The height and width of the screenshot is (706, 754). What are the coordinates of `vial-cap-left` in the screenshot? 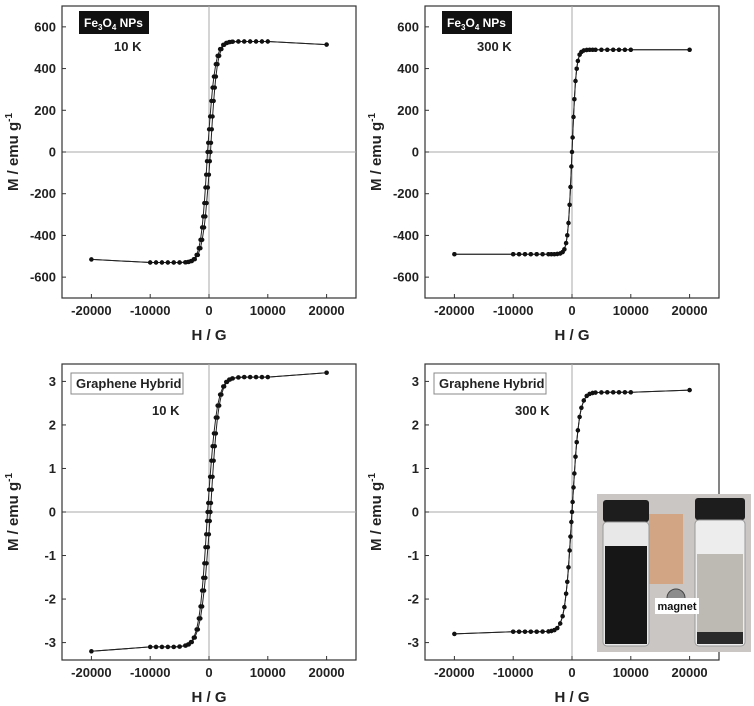 It's located at (626, 511).